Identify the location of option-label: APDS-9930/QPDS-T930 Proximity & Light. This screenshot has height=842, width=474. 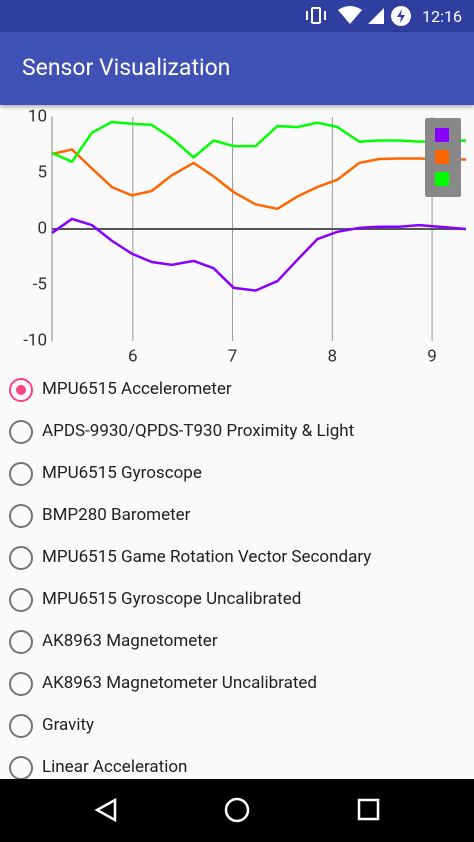
(198, 431).